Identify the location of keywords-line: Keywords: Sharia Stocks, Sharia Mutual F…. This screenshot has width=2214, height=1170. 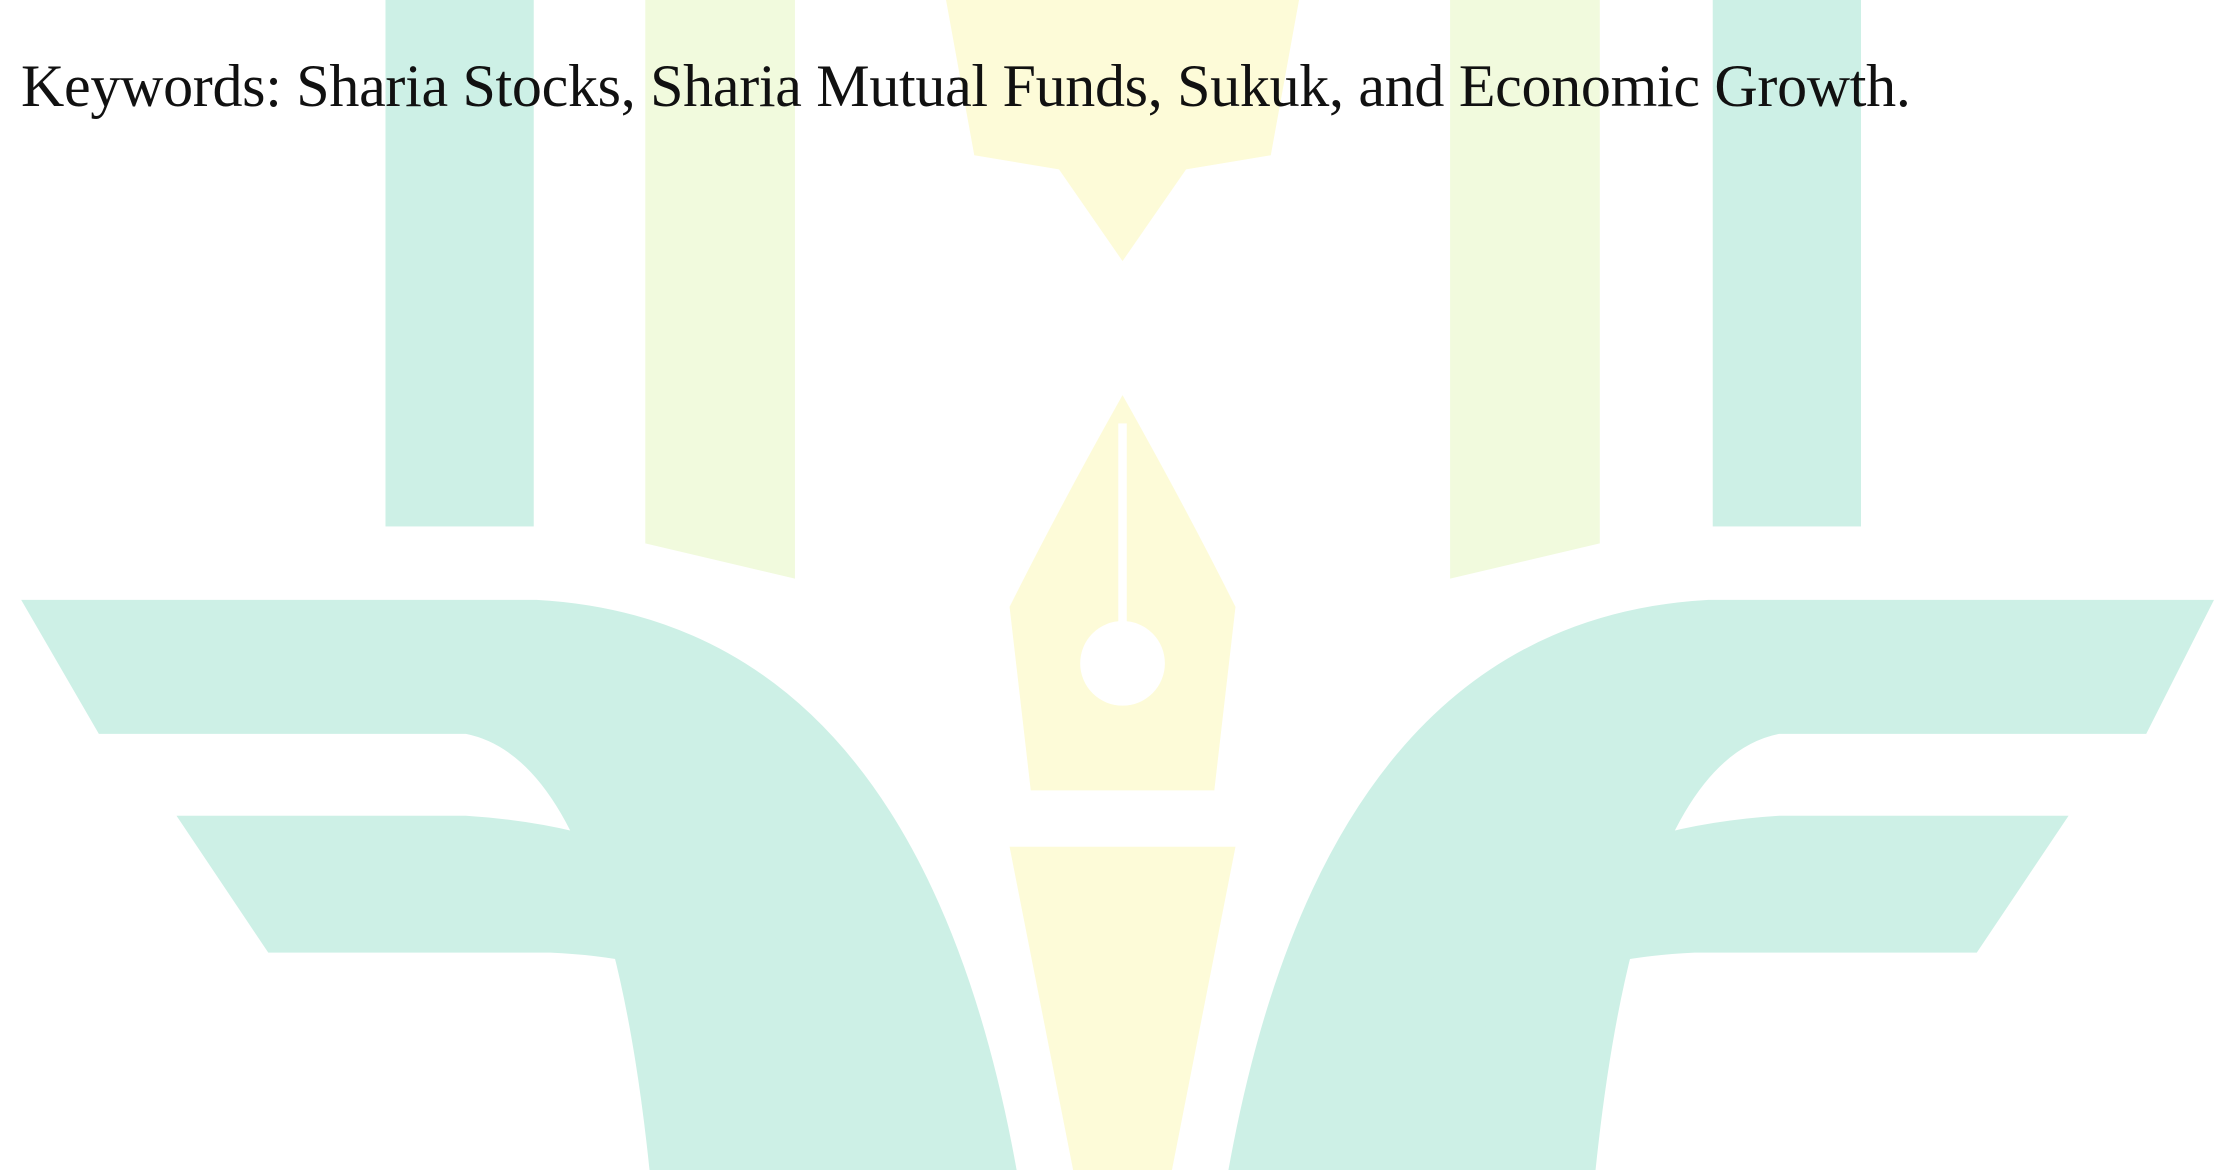
(966, 86).